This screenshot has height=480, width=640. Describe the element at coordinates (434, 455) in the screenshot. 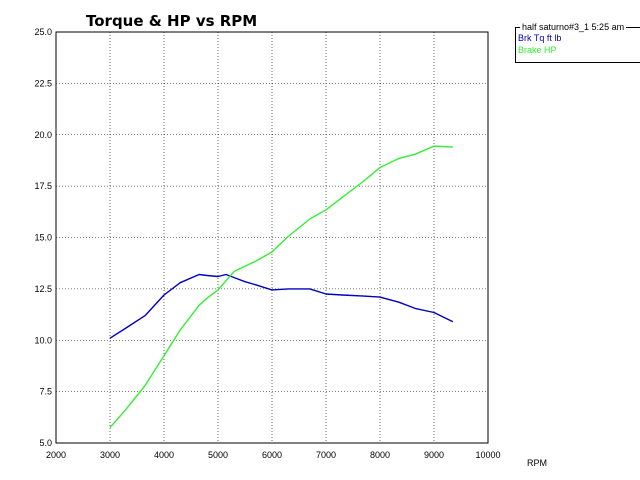

I see `x-tick-label: 9000` at that location.